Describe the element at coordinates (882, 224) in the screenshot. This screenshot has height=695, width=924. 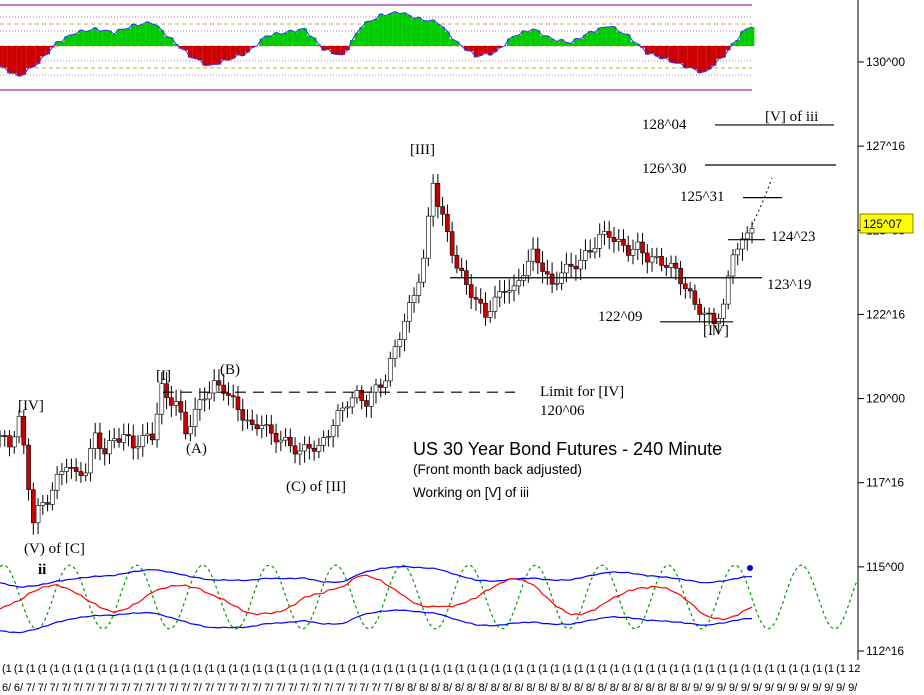
I see `current-price-label: 125^07` at that location.